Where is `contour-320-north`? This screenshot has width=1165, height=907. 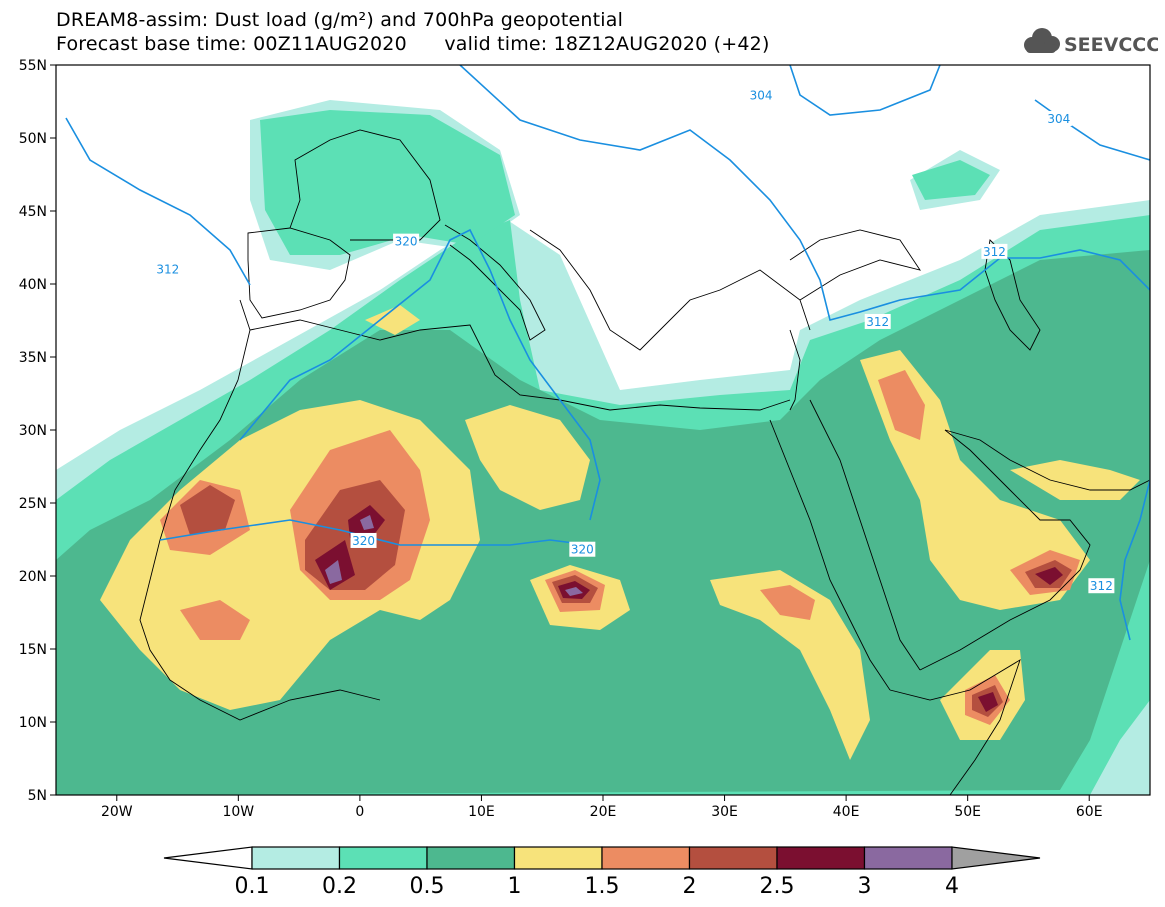 contour-320-north is located at coordinates (420, 374).